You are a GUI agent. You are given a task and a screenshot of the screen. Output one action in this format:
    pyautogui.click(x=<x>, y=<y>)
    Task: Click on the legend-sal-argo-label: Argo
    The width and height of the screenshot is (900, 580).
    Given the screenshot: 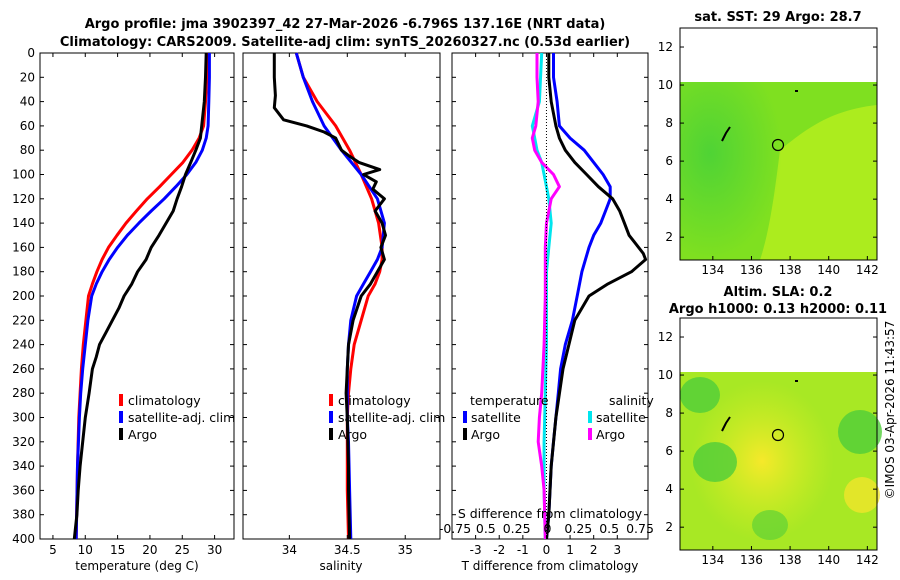 What is the action you would take?
    pyautogui.click(x=610, y=434)
    